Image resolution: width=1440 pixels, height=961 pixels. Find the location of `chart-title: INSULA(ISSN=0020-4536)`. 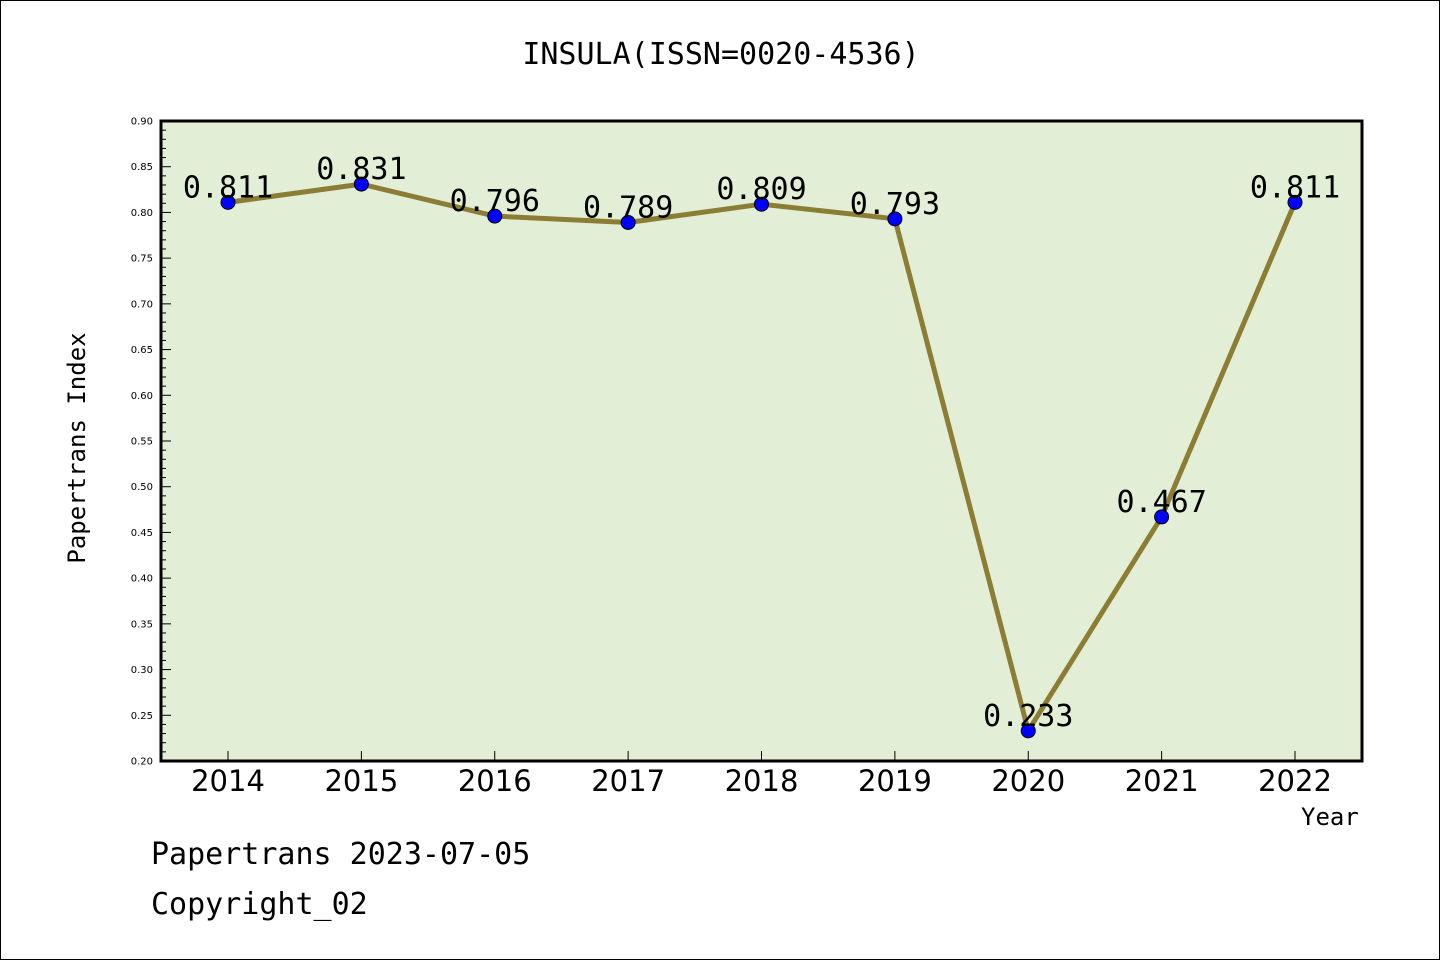

chart-title: INSULA(ISSN=0020-4536) is located at coordinates (721, 54).